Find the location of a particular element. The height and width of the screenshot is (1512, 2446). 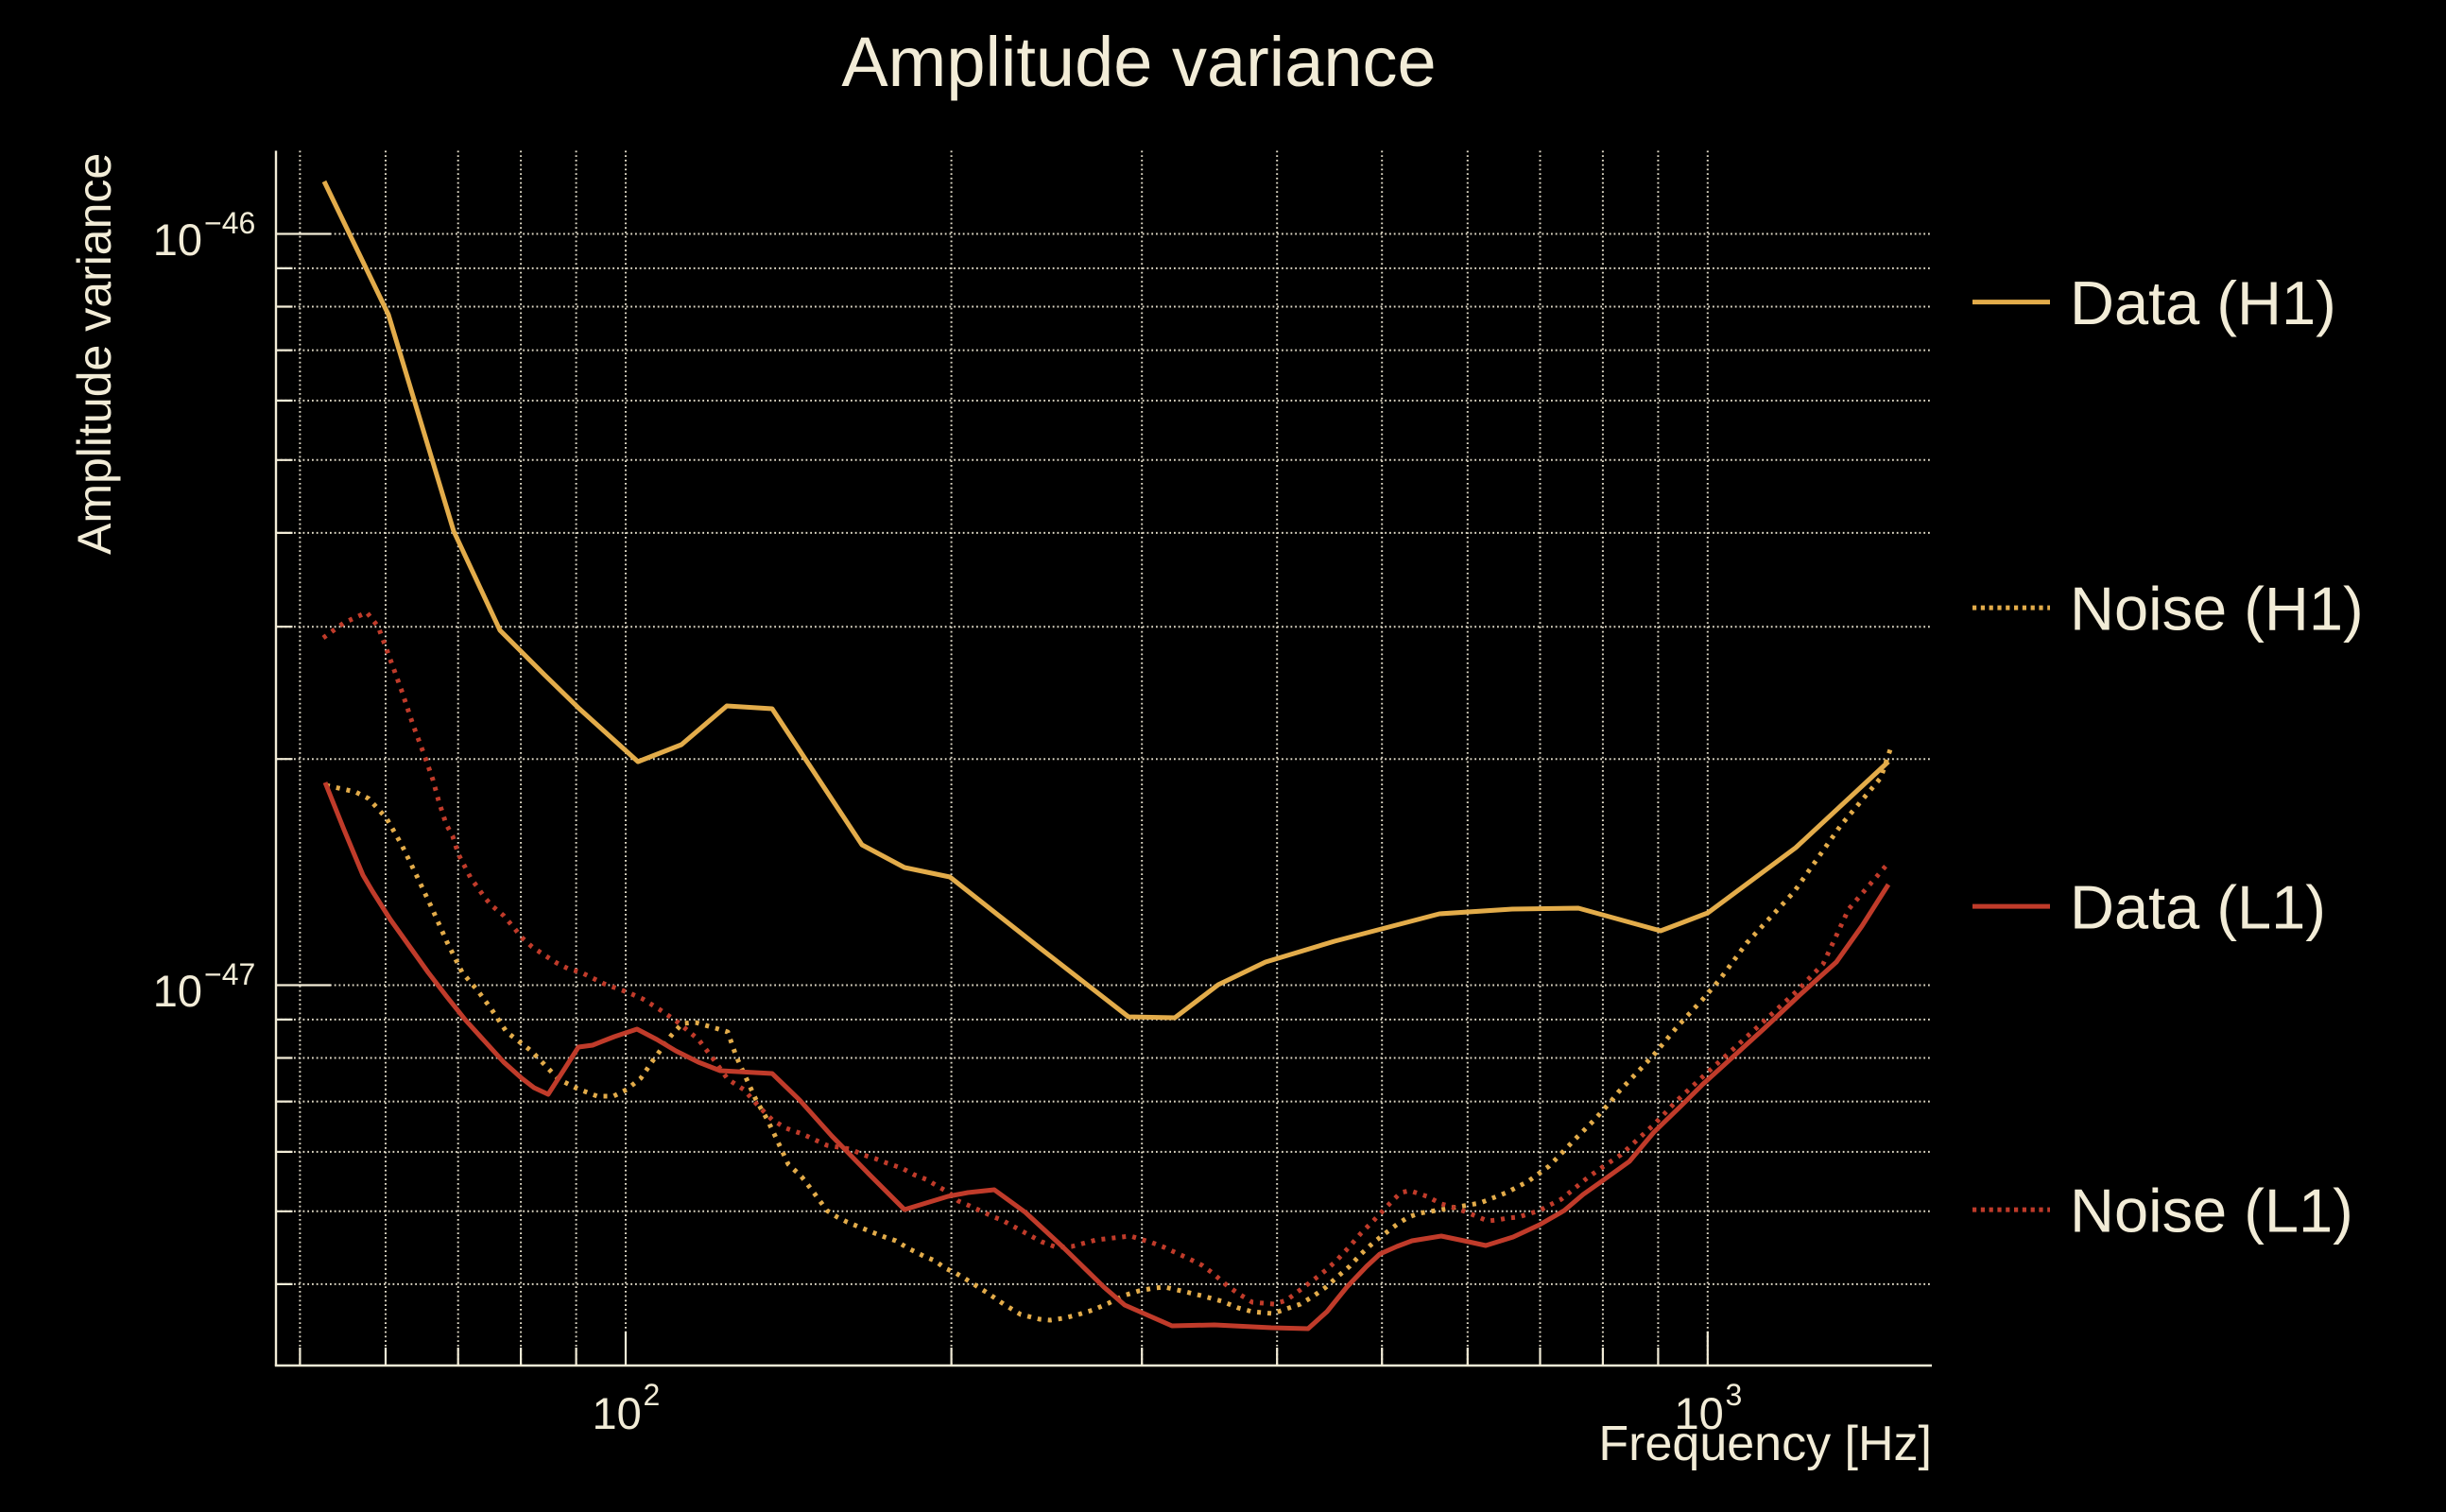

svg-text: 2 is located at coordinates (652, 1395).